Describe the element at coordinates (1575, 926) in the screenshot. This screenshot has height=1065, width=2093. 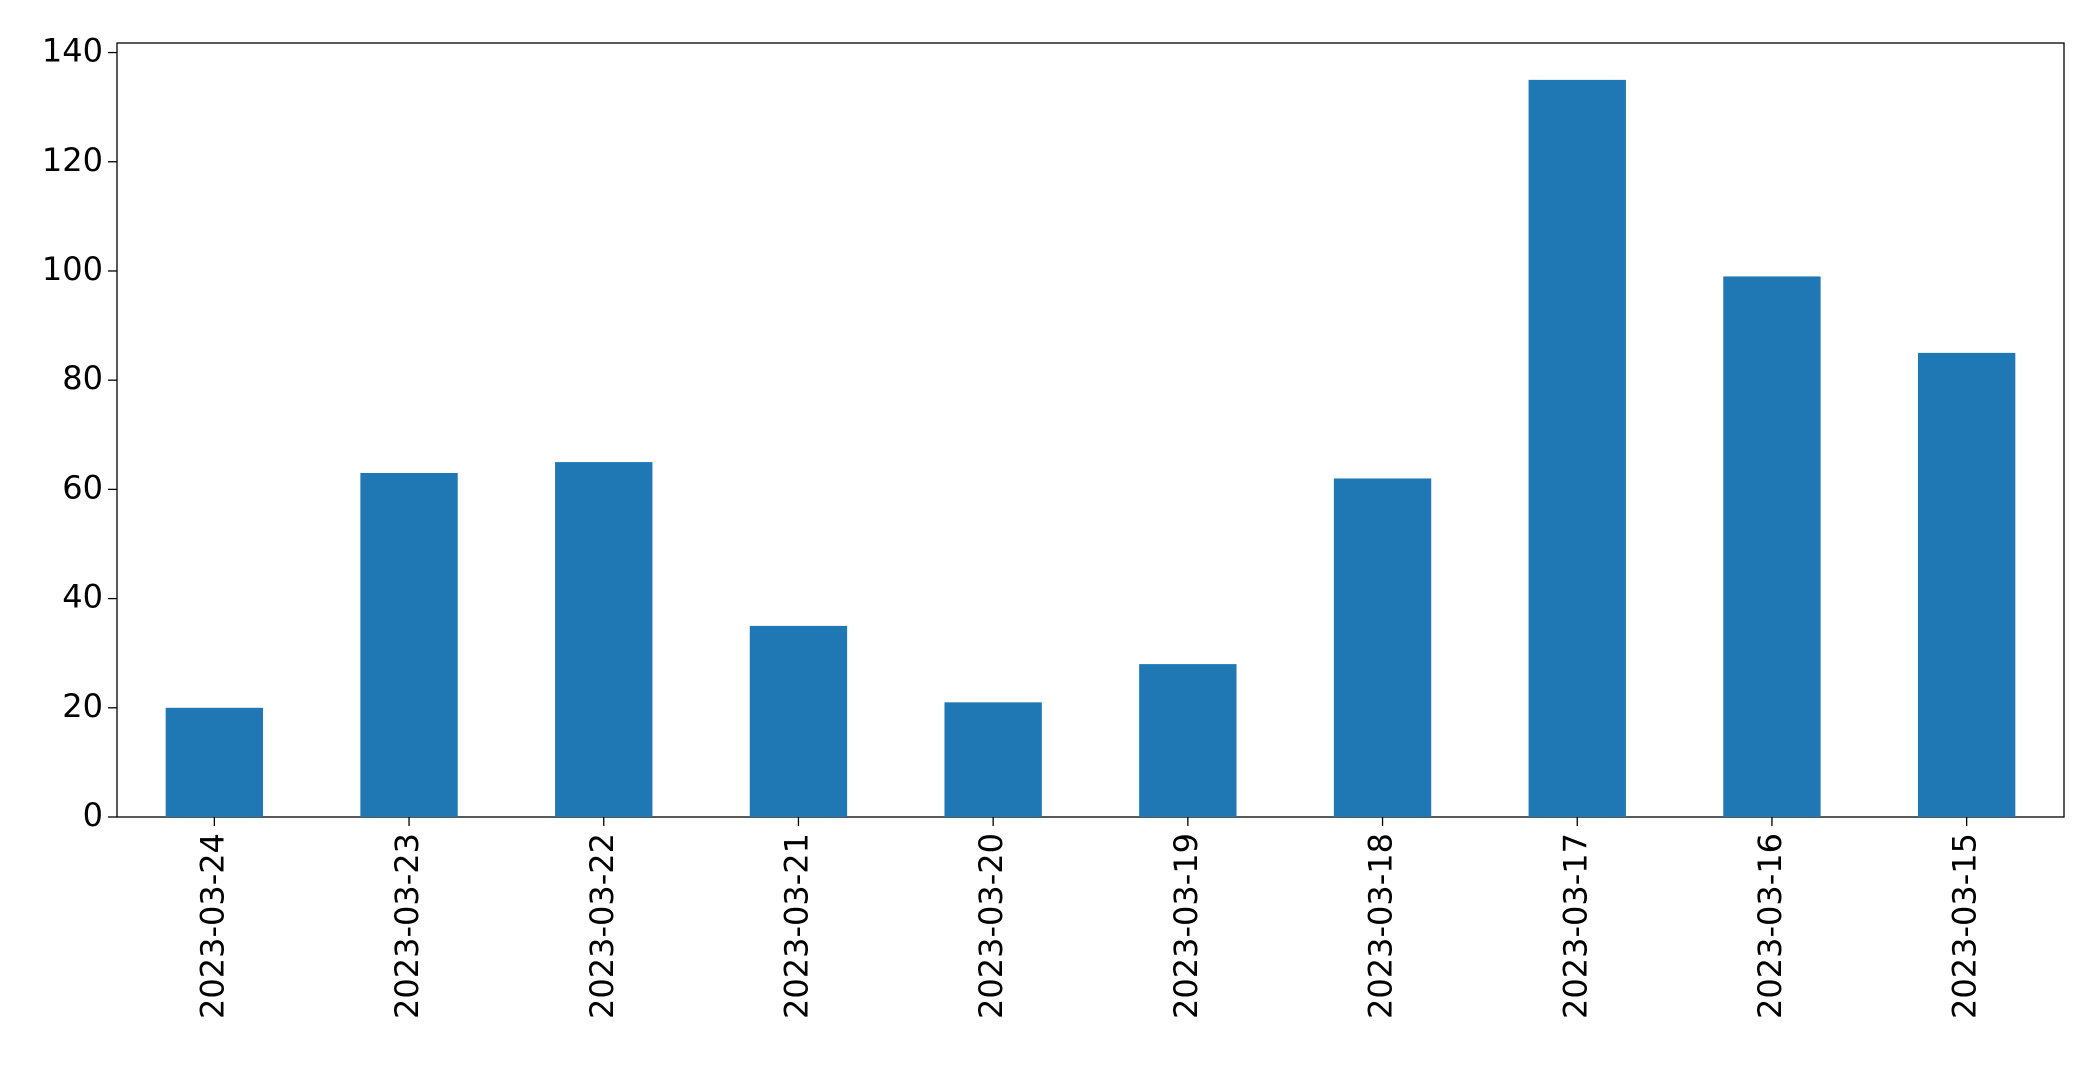
I see `x-tick-label: 2023-03-17` at that location.